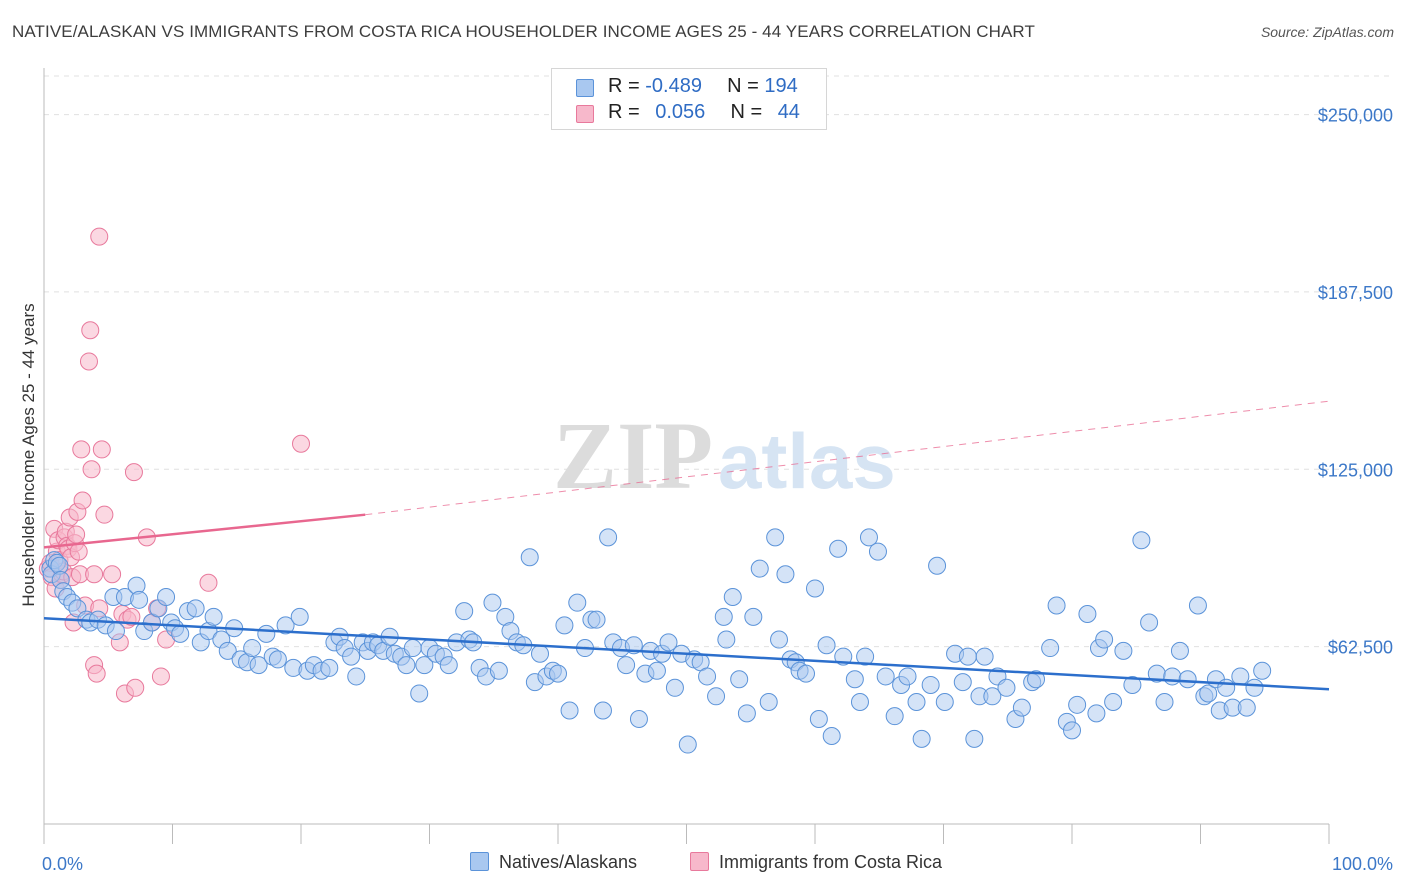  What do you see at coordinates (680, 112) in the screenshot?
I see `legend-r-value: 0.056` at bounding box center [680, 112].